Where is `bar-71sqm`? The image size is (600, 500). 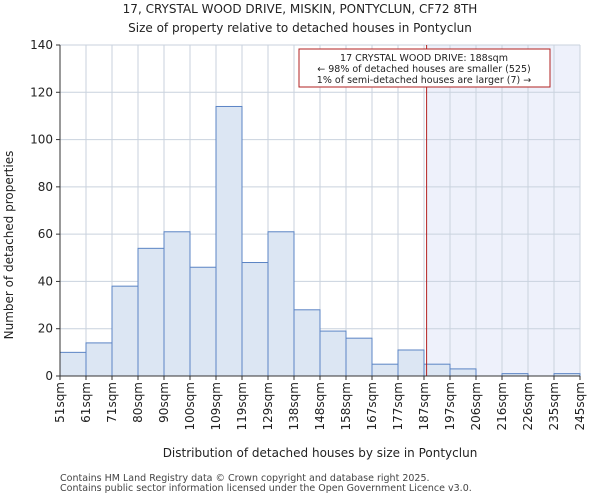 bar-71sqm is located at coordinates (125, 331).